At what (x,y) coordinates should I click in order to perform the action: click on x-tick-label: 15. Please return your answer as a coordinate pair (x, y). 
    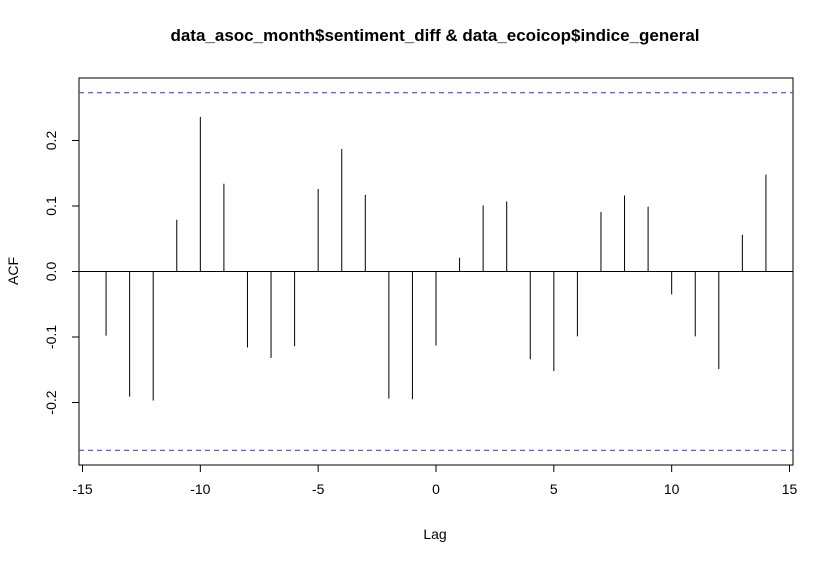
    Looking at the image, I should click on (790, 489).